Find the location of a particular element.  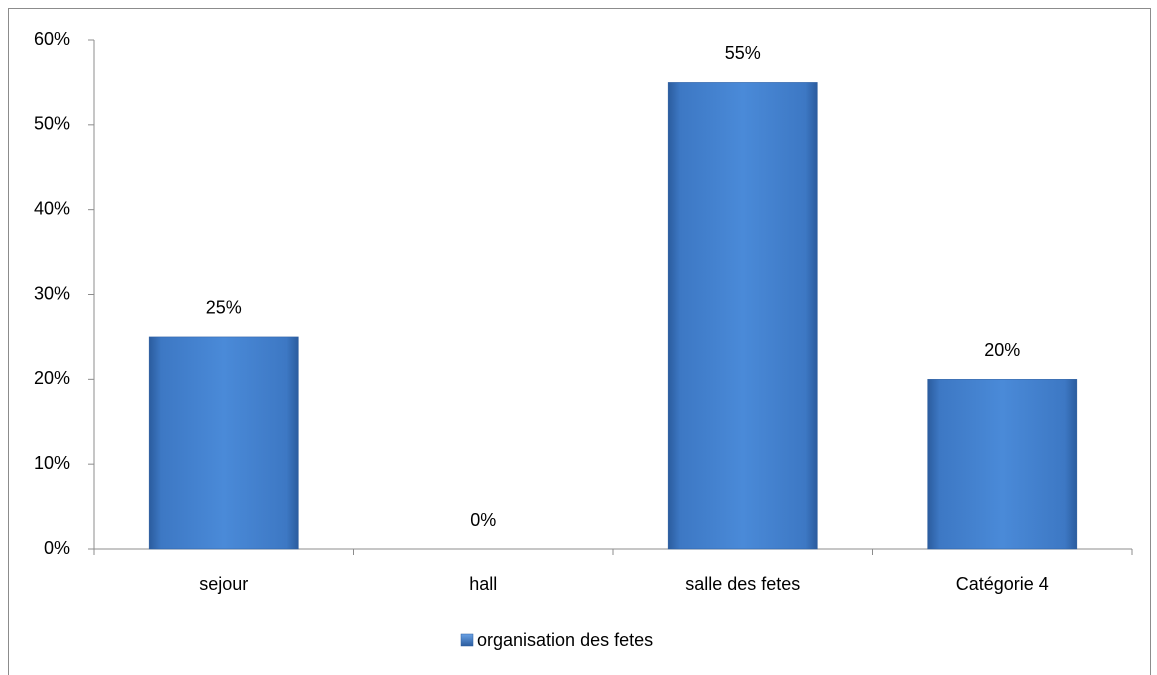

y-tick-label: 10% is located at coordinates (52, 463).